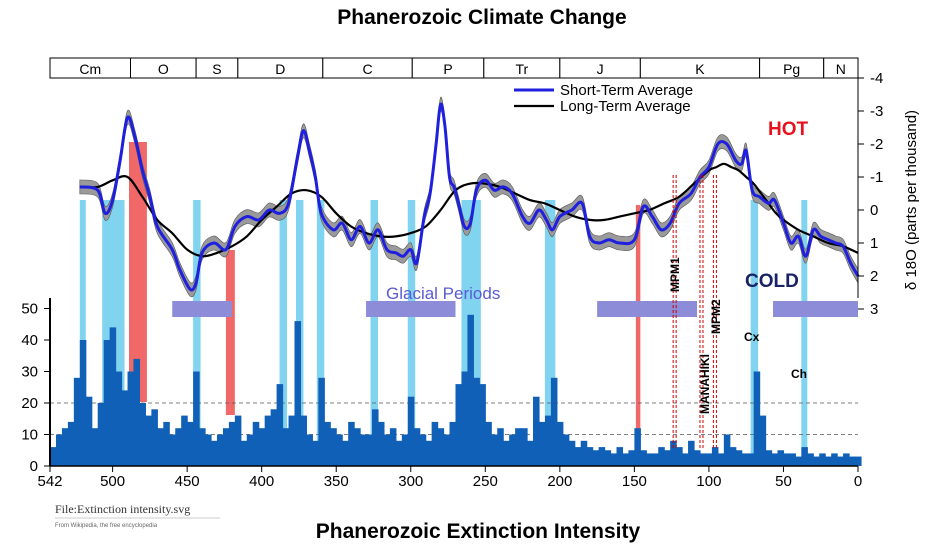  Describe the element at coordinates (454, 68) in the screenshot. I see `period-bar: Cm O S D C P Tr J K Pg N` at that location.